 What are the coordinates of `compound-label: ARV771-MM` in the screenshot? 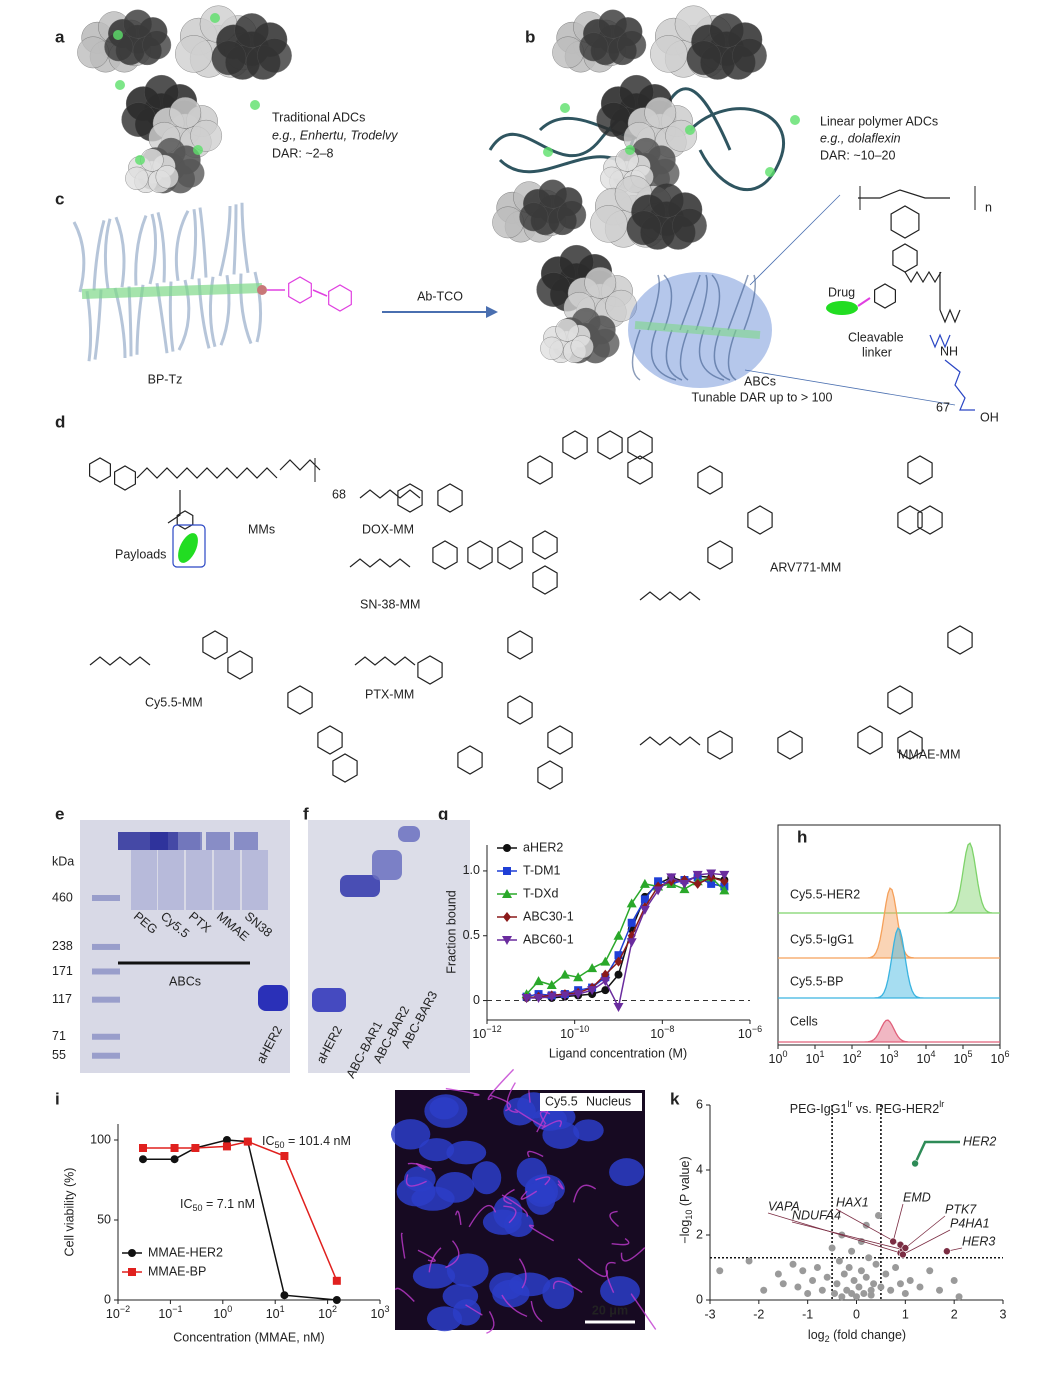 It's located at (805, 567).